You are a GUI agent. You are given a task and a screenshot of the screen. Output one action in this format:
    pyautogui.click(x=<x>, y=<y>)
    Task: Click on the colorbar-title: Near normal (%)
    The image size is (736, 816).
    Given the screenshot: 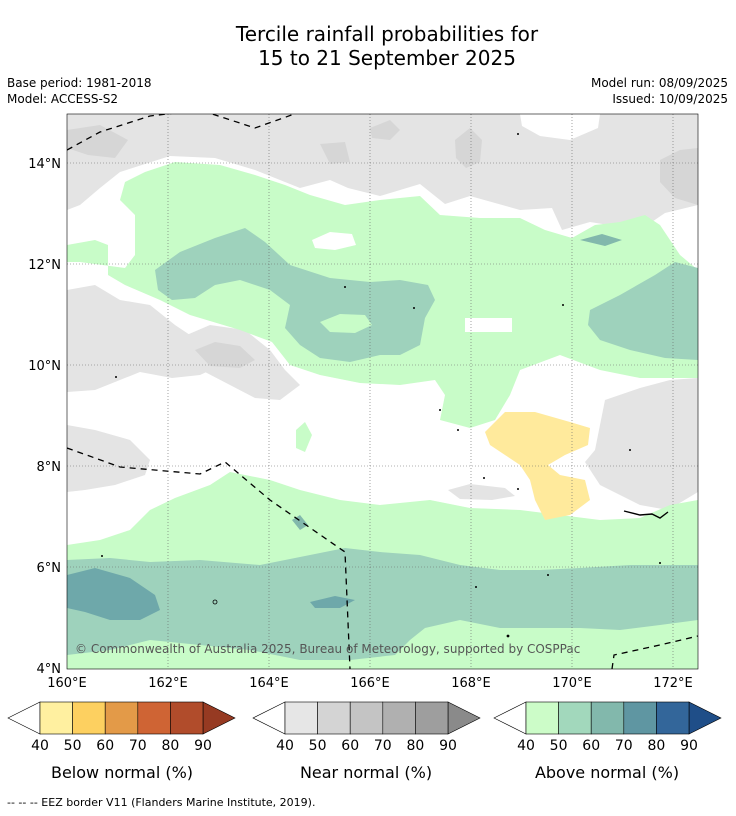 What is the action you would take?
    pyautogui.click(x=366, y=772)
    